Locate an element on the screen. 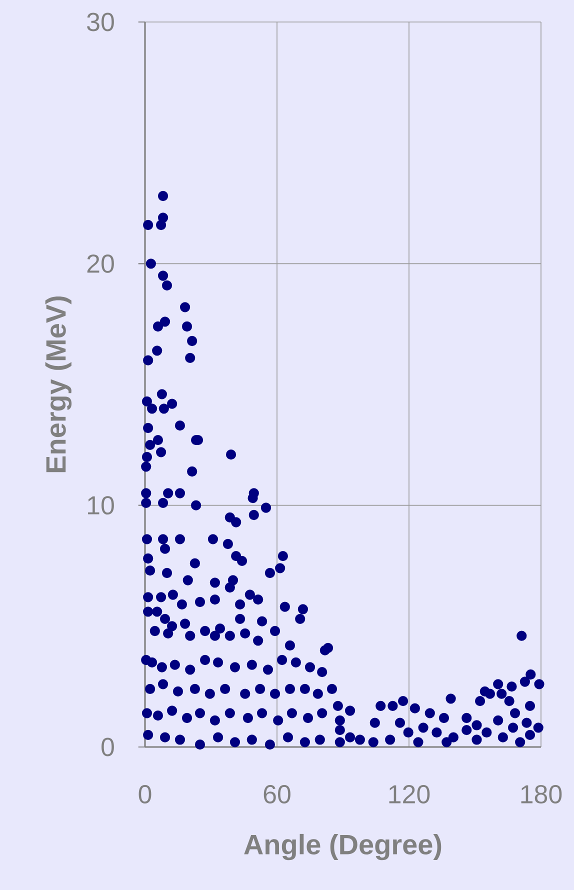 This screenshot has height=890, width=574. x-tick-label: 120 is located at coordinates (409, 794).